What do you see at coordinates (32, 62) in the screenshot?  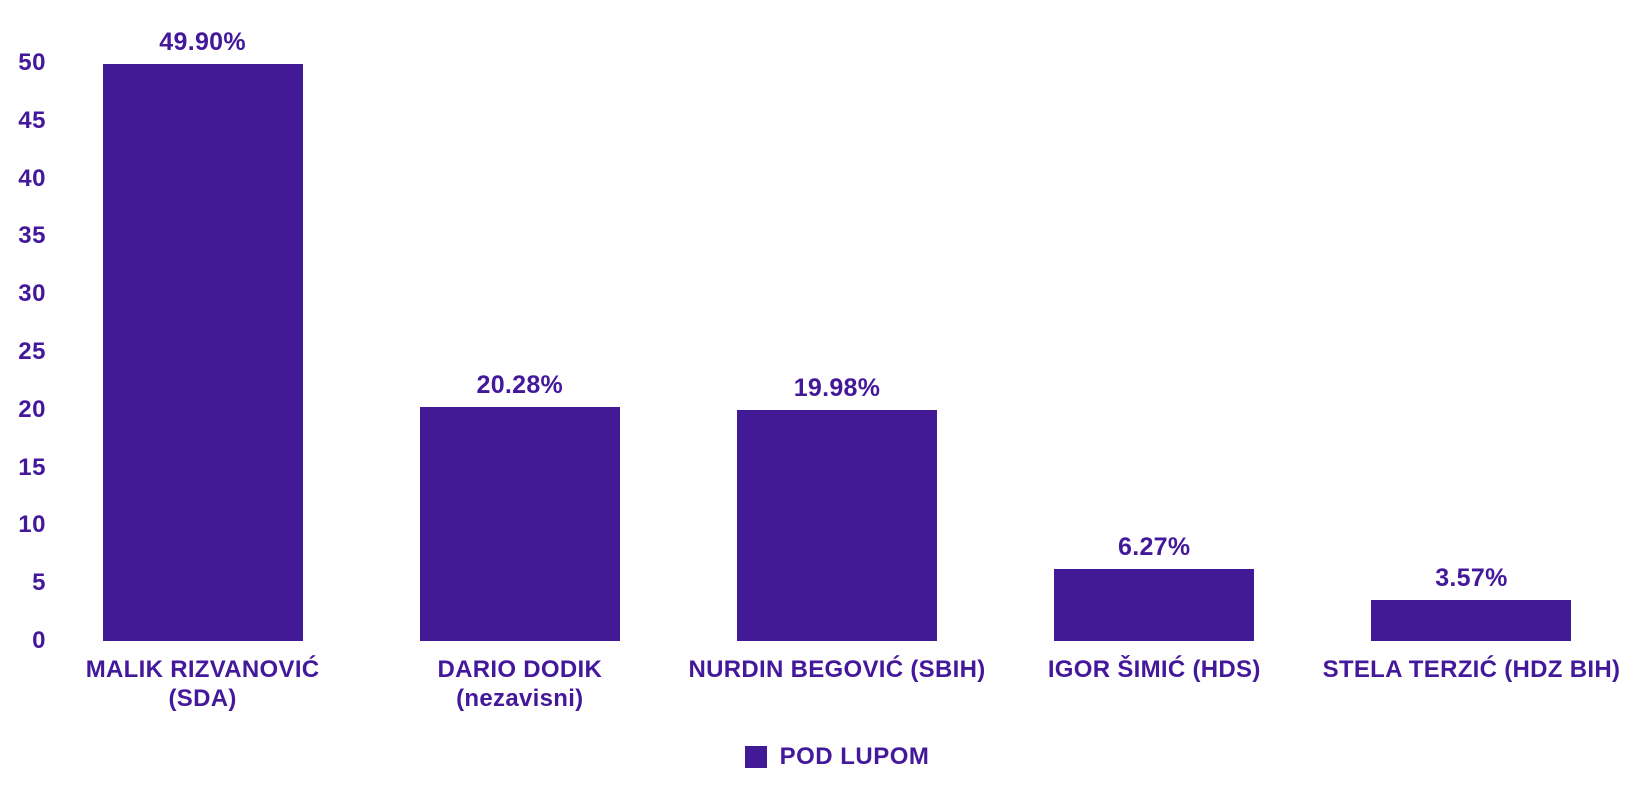 I see `y-tick-label: 50` at bounding box center [32, 62].